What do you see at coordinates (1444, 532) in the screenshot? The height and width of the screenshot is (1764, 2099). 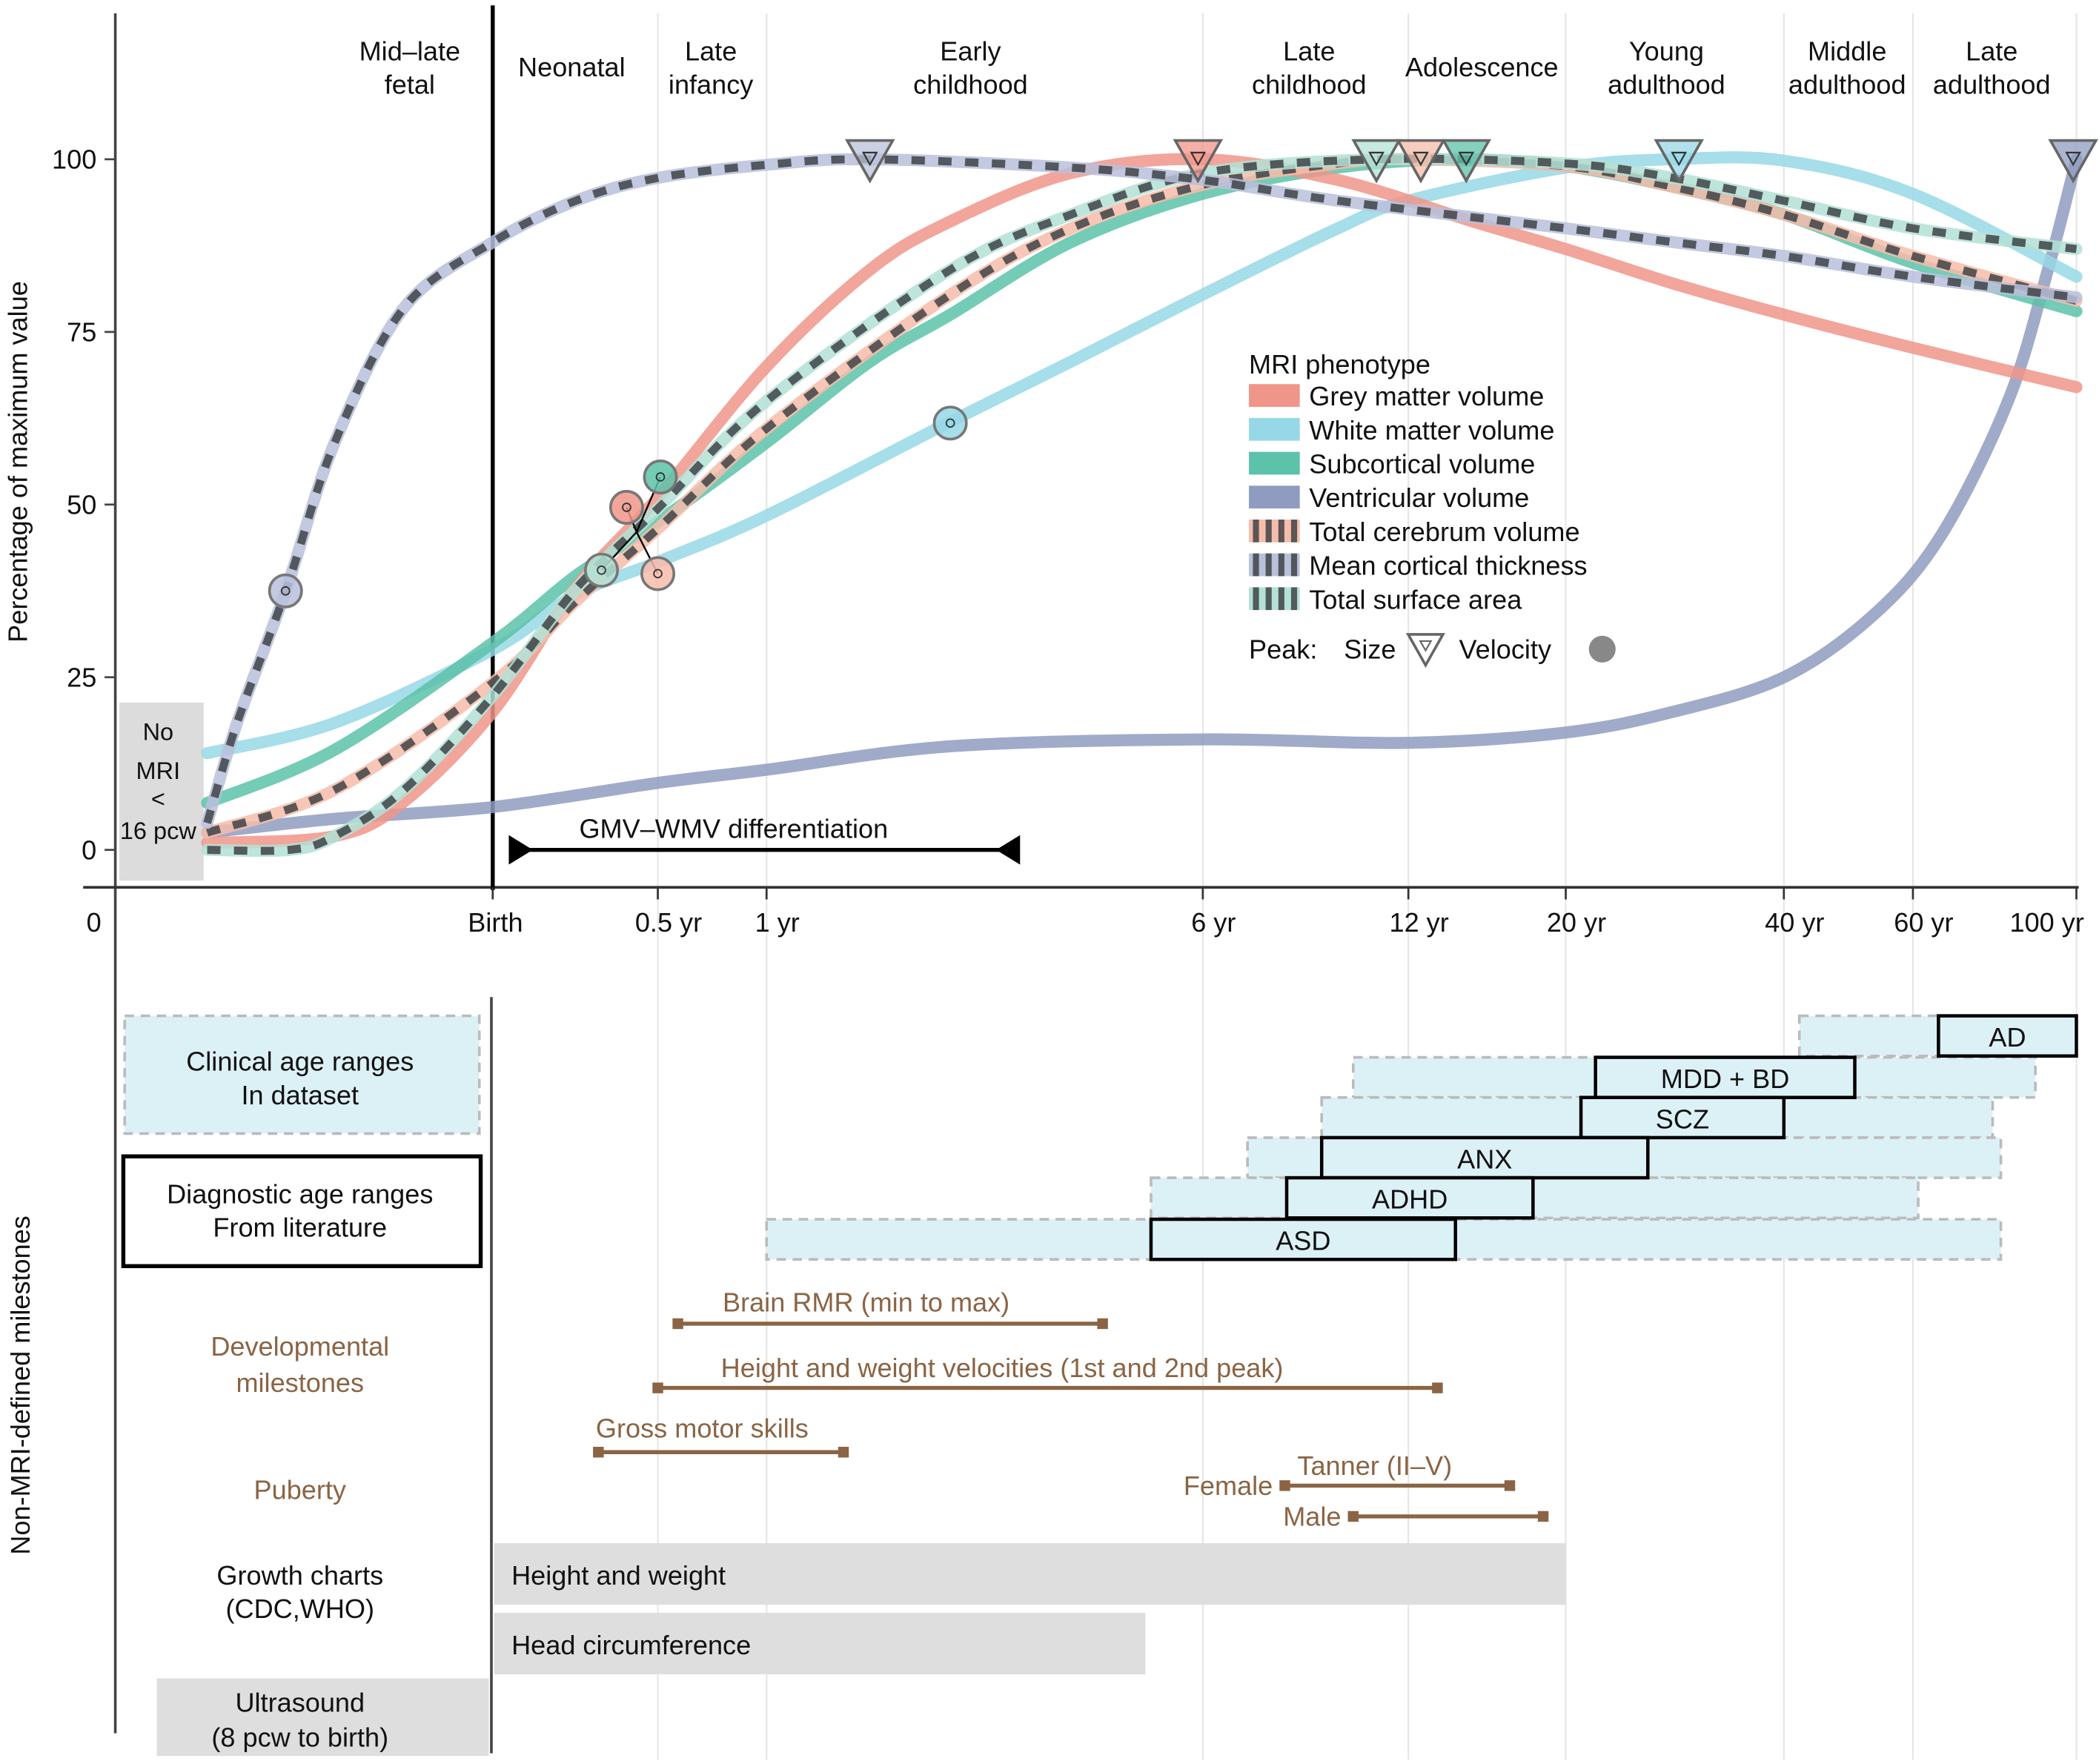 I see `legend-item-label: Total cerebrum volume` at bounding box center [1444, 532].